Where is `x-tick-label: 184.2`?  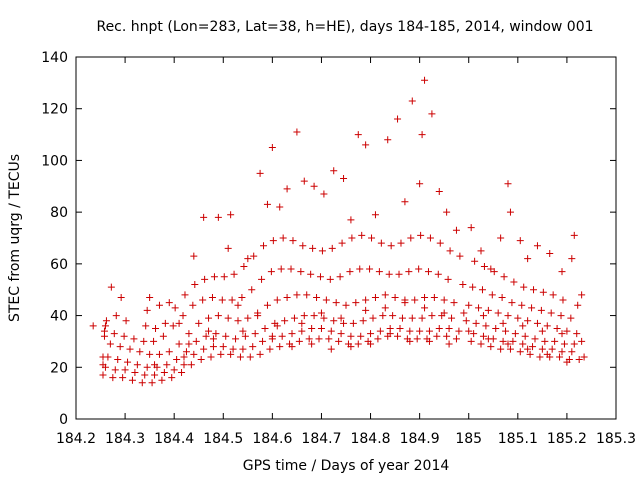
x-tick-label: 184.2 is located at coordinates (76, 439).